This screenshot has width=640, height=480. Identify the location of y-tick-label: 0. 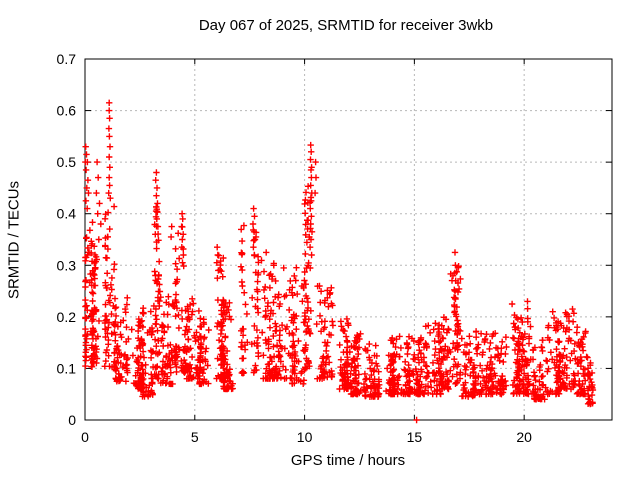
(72, 420).